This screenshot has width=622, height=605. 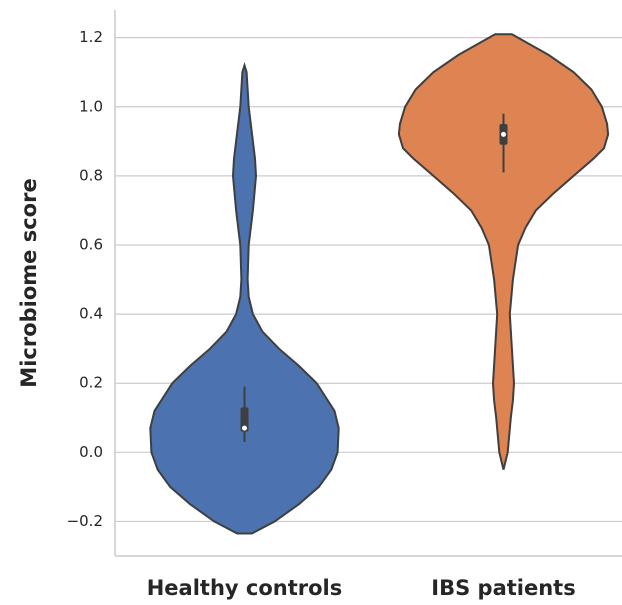 I want to click on y-tick-label: −0.2, so click(x=85, y=521).